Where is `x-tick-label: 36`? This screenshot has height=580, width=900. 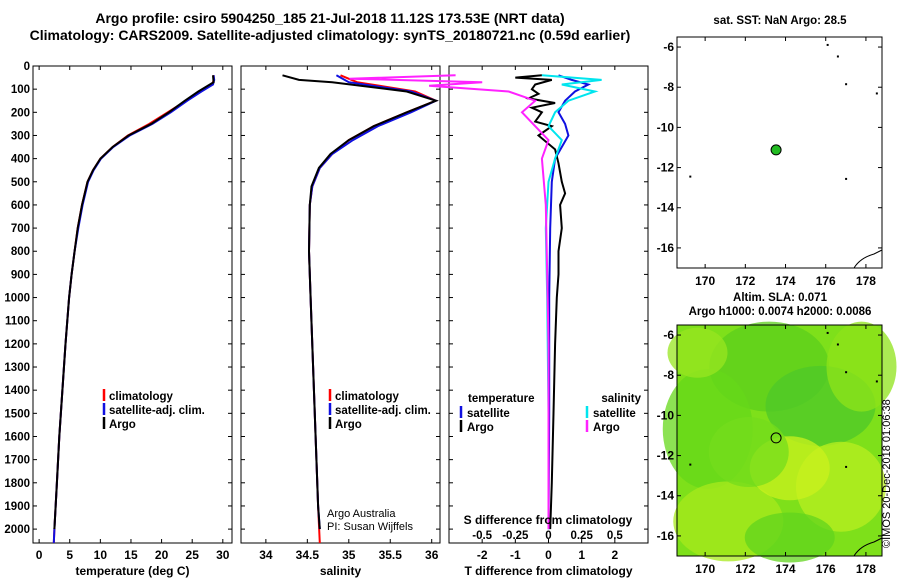
x-tick-label: 36 is located at coordinates (432, 555).